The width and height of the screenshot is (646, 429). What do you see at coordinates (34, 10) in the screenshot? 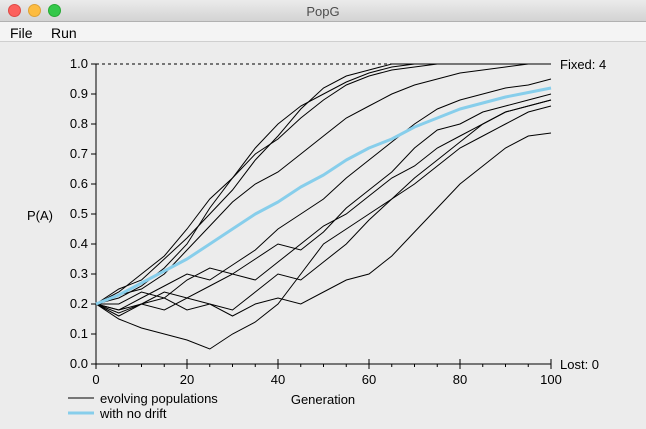
I see `minimize-window-button` at bounding box center [34, 10].